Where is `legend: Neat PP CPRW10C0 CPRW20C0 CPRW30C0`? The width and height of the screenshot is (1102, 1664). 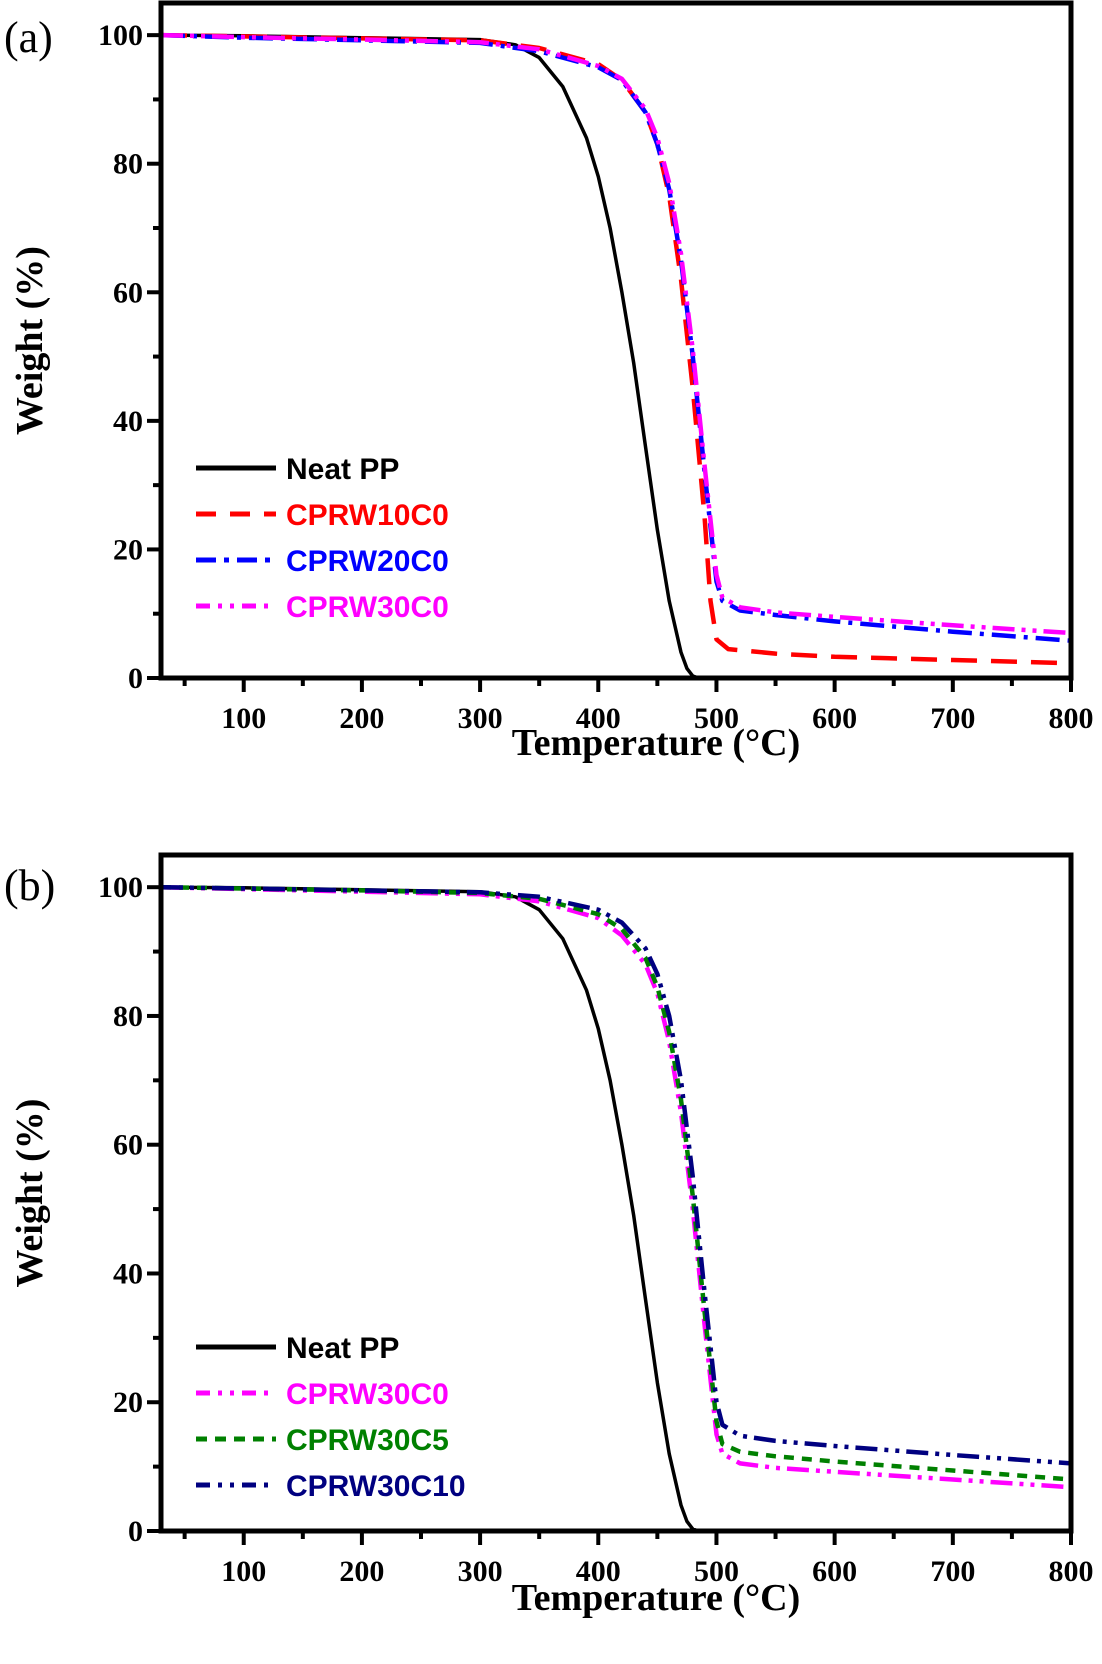
legend: Neat PP CPRW10C0 CPRW20C0 CPRW30C0 is located at coordinates (322, 538).